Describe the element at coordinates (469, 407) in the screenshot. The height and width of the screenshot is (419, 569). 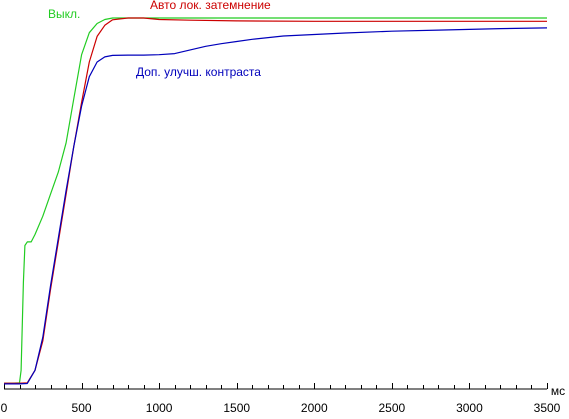
I see `x-tick-label: 3000` at that location.